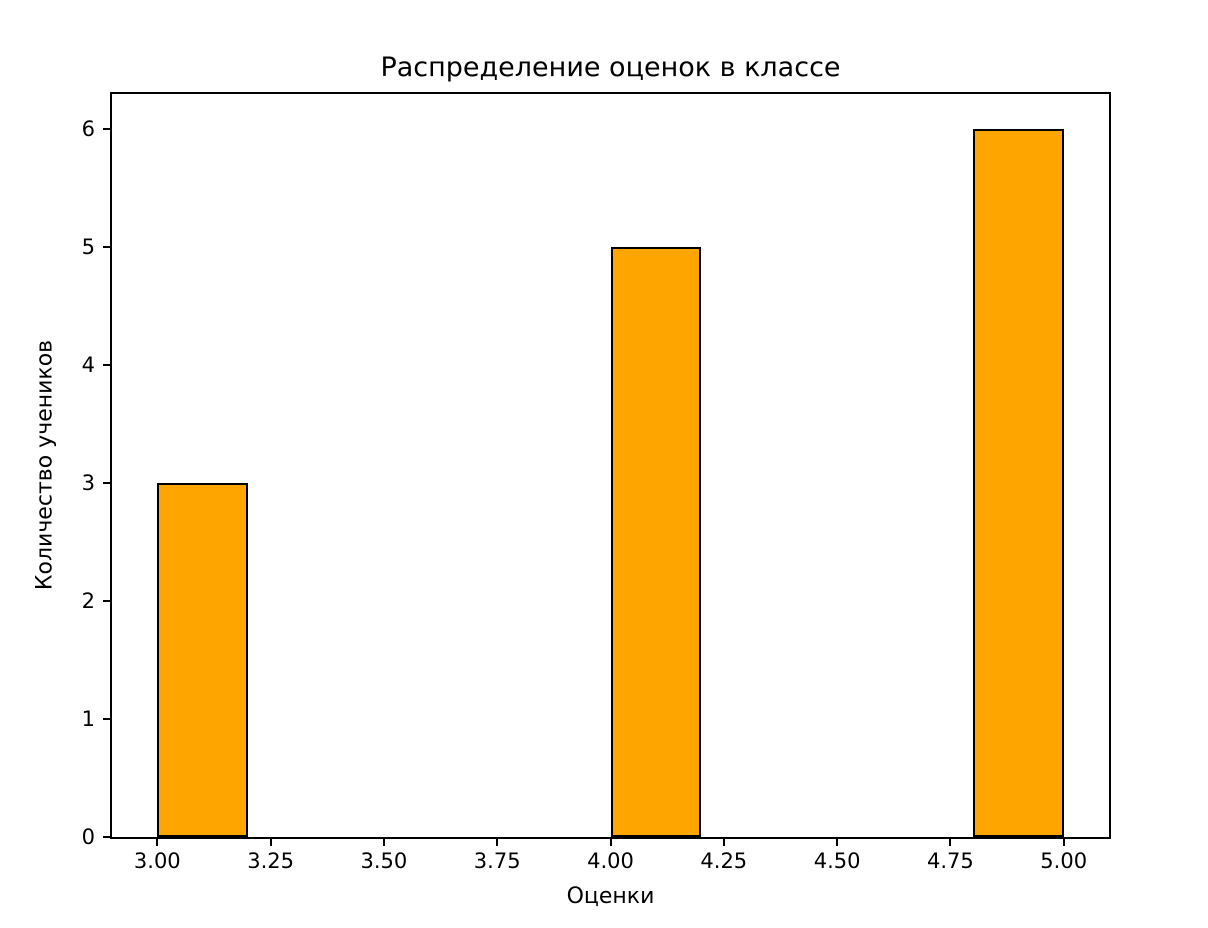 Image resolution: width=1208 pixels, height=928 pixels. What do you see at coordinates (88, 601) in the screenshot?
I see `y-tick-label-2: 2` at bounding box center [88, 601].